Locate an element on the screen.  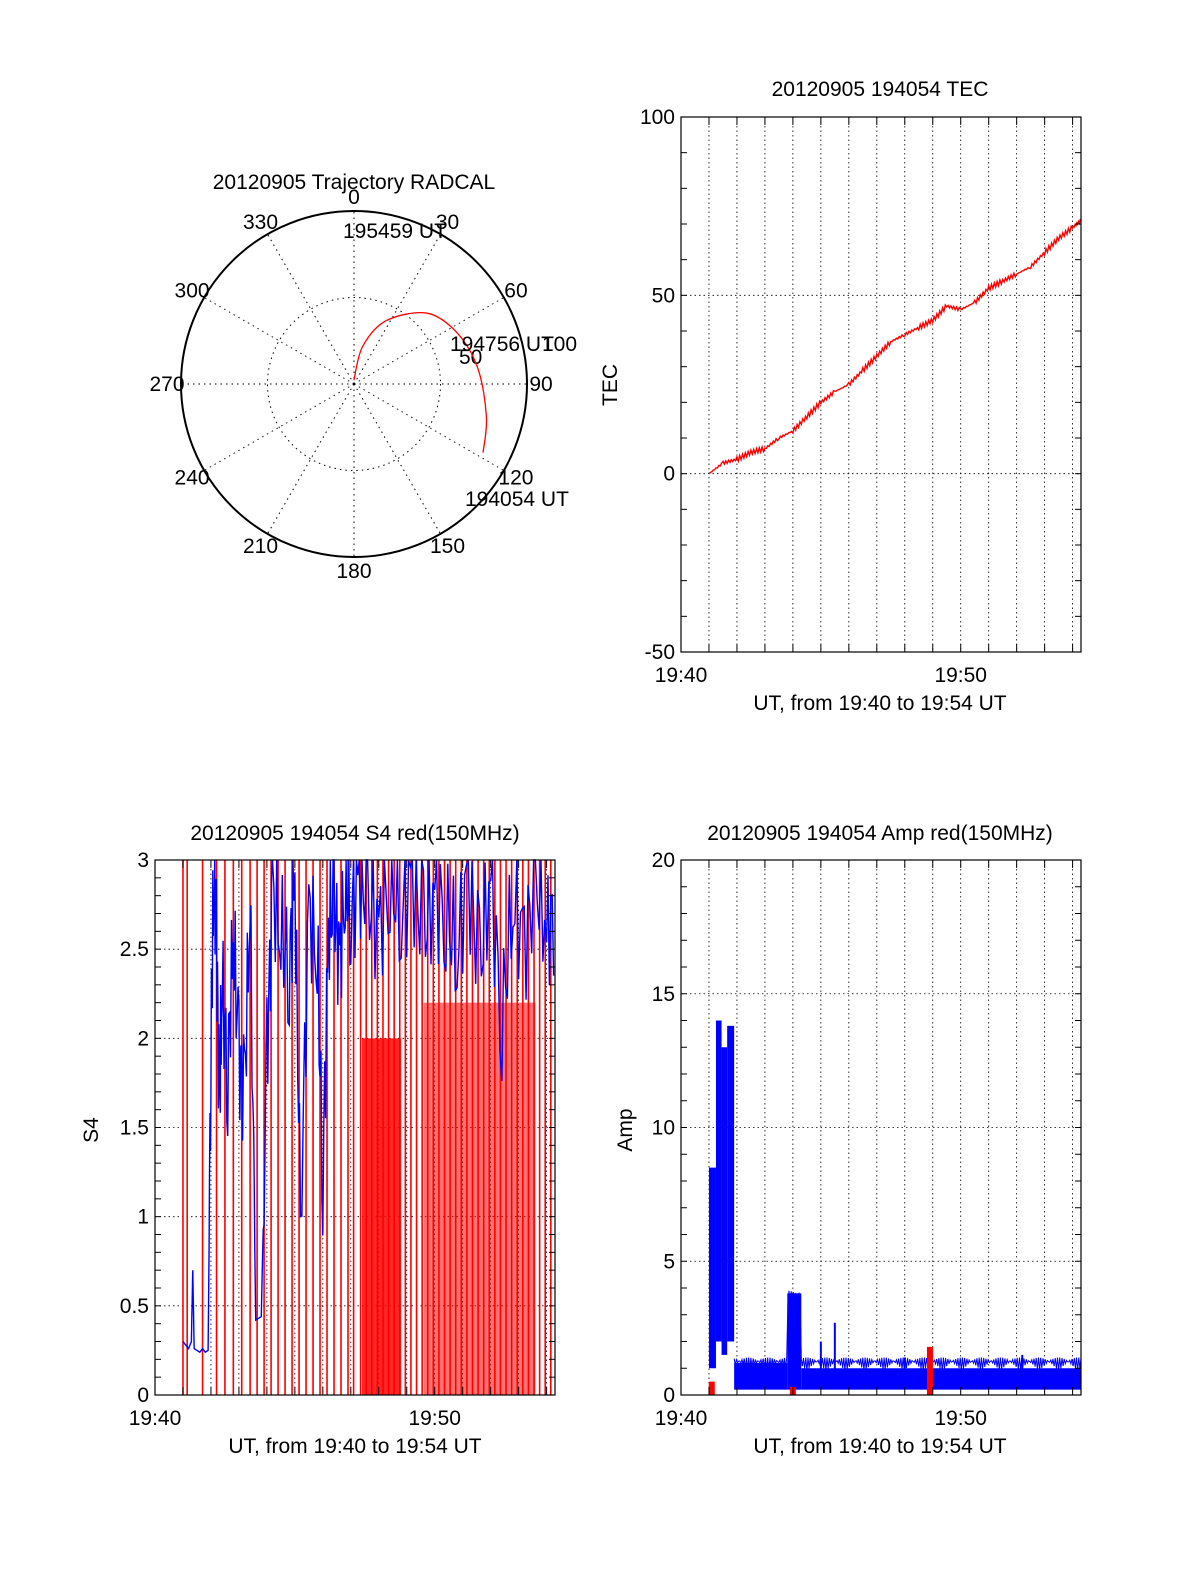
polar-angle-label: 0 is located at coordinates (354, 197).